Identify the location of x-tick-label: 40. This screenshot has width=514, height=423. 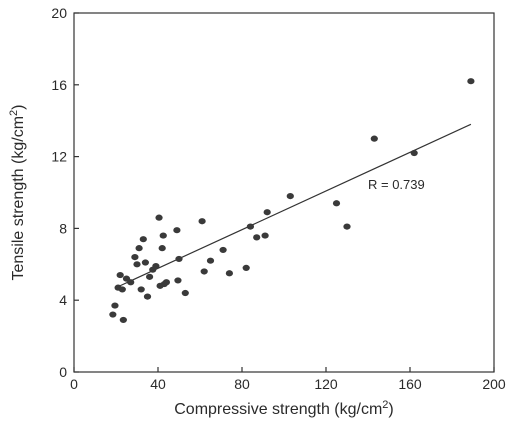
(158, 384).